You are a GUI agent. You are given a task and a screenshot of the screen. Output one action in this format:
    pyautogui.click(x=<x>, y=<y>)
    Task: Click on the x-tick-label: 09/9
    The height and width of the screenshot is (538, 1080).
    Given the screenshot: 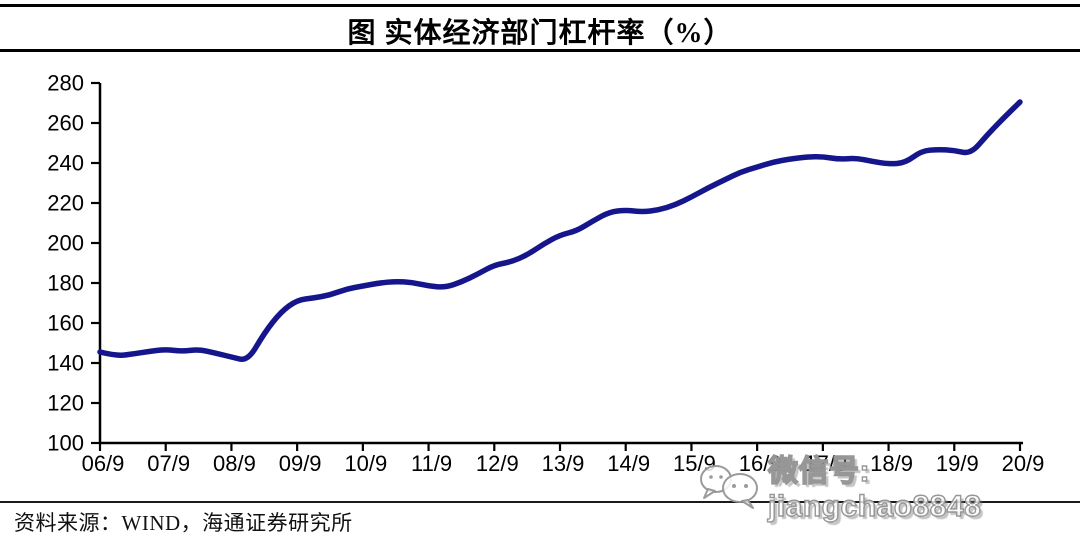 What is the action you would take?
    pyautogui.click(x=300, y=463)
    